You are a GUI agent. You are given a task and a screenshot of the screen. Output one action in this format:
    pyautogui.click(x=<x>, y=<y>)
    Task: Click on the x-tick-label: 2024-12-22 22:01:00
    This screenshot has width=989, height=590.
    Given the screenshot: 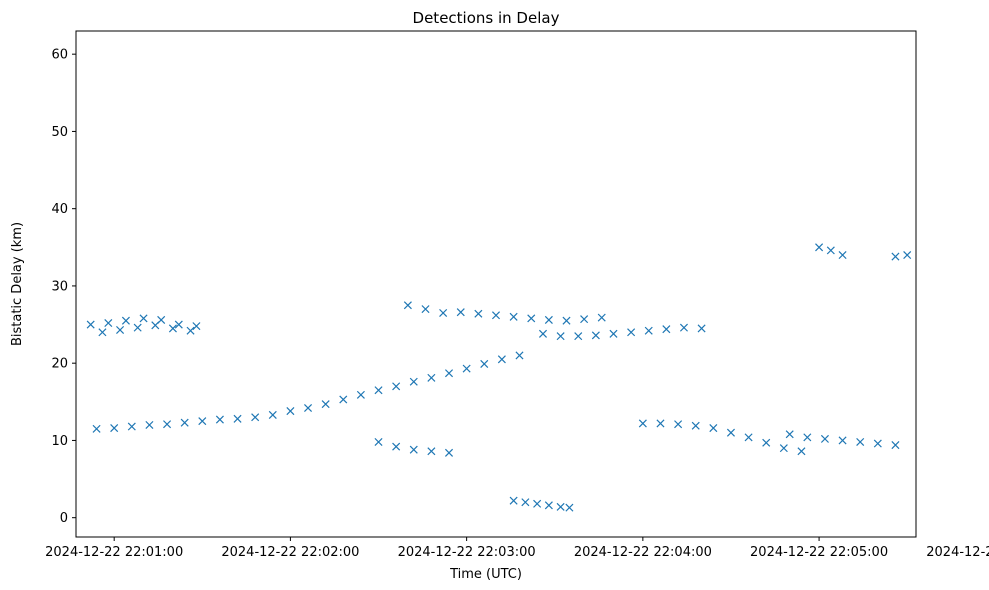 What is the action you would take?
    pyautogui.click(x=114, y=552)
    